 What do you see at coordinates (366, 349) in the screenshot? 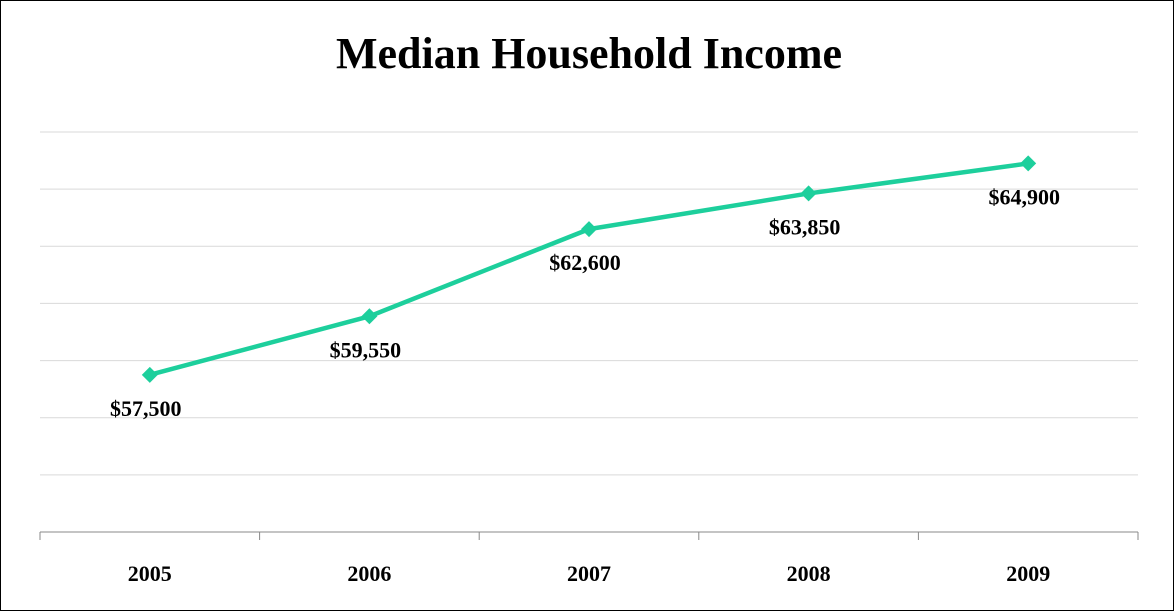
I see `data-label: $59,550` at bounding box center [366, 349].